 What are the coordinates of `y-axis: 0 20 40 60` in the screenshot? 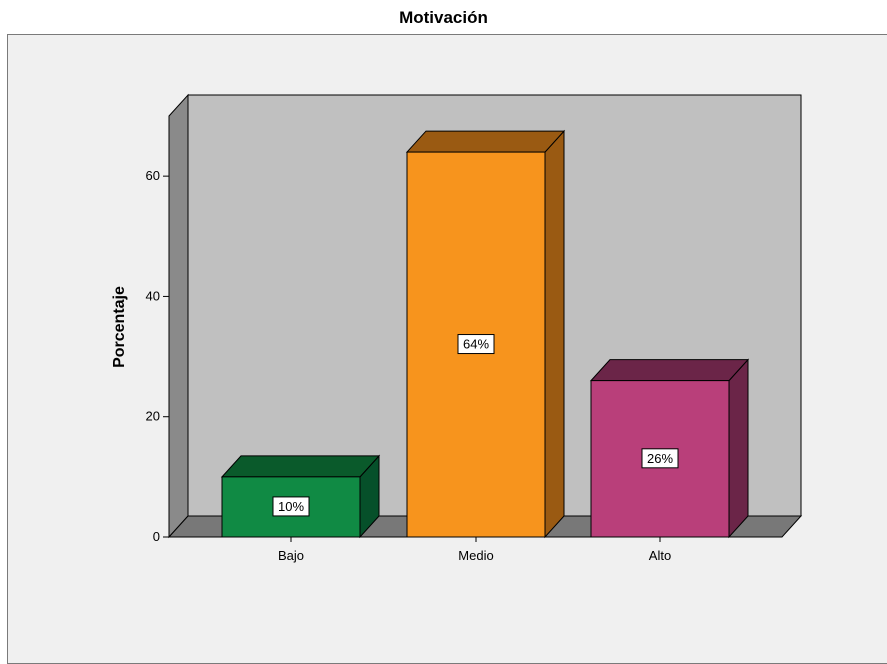 It's located at (157, 356).